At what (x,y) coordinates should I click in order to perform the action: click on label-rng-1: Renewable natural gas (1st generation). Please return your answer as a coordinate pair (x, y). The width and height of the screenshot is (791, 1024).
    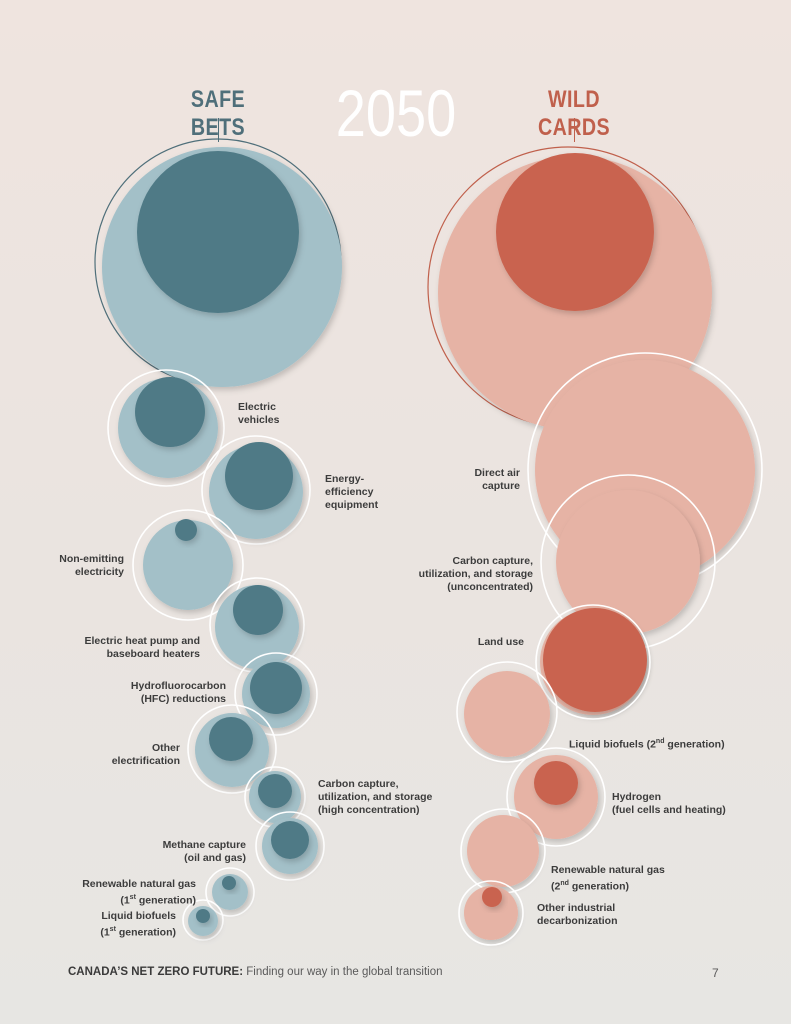
    Looking at the image, I should click on (139, 892).